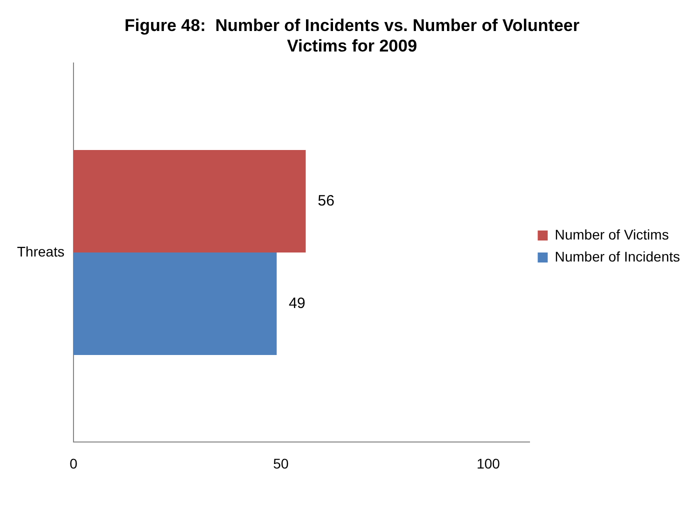  Describe the element at coordinates (488, 463) in the screenshot. I see `x-tick-label: 100` at that location.